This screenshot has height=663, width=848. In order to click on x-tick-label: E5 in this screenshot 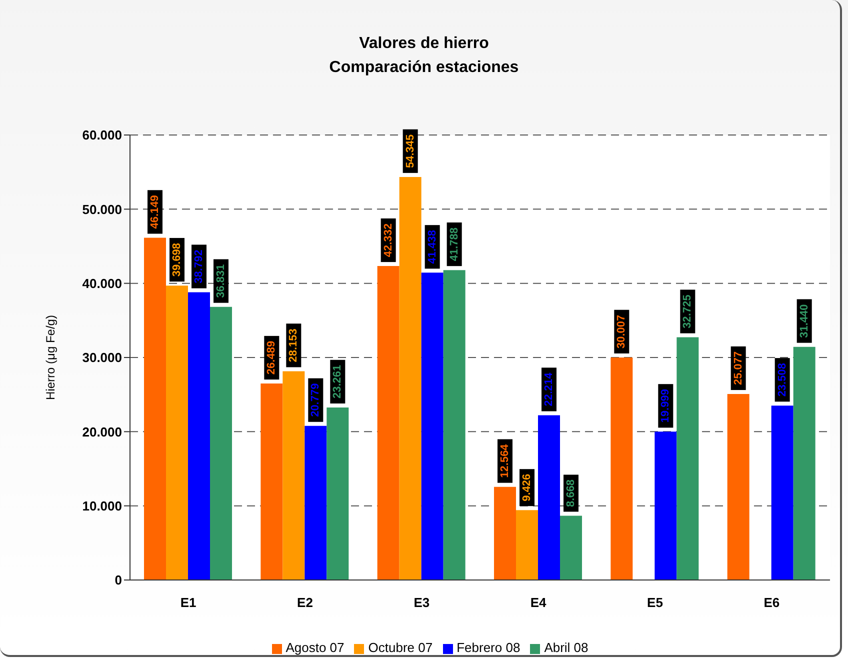, I will do `click(655, 602)`.